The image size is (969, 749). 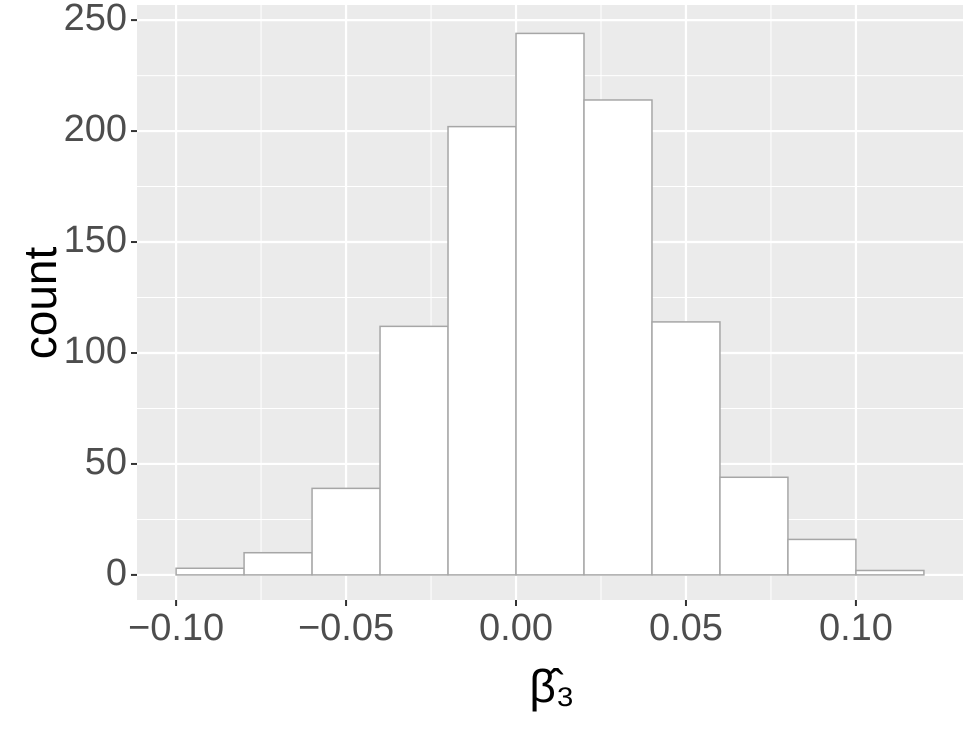 I want to click on x-tick-label: 0.05, so click(x=686, y=628).